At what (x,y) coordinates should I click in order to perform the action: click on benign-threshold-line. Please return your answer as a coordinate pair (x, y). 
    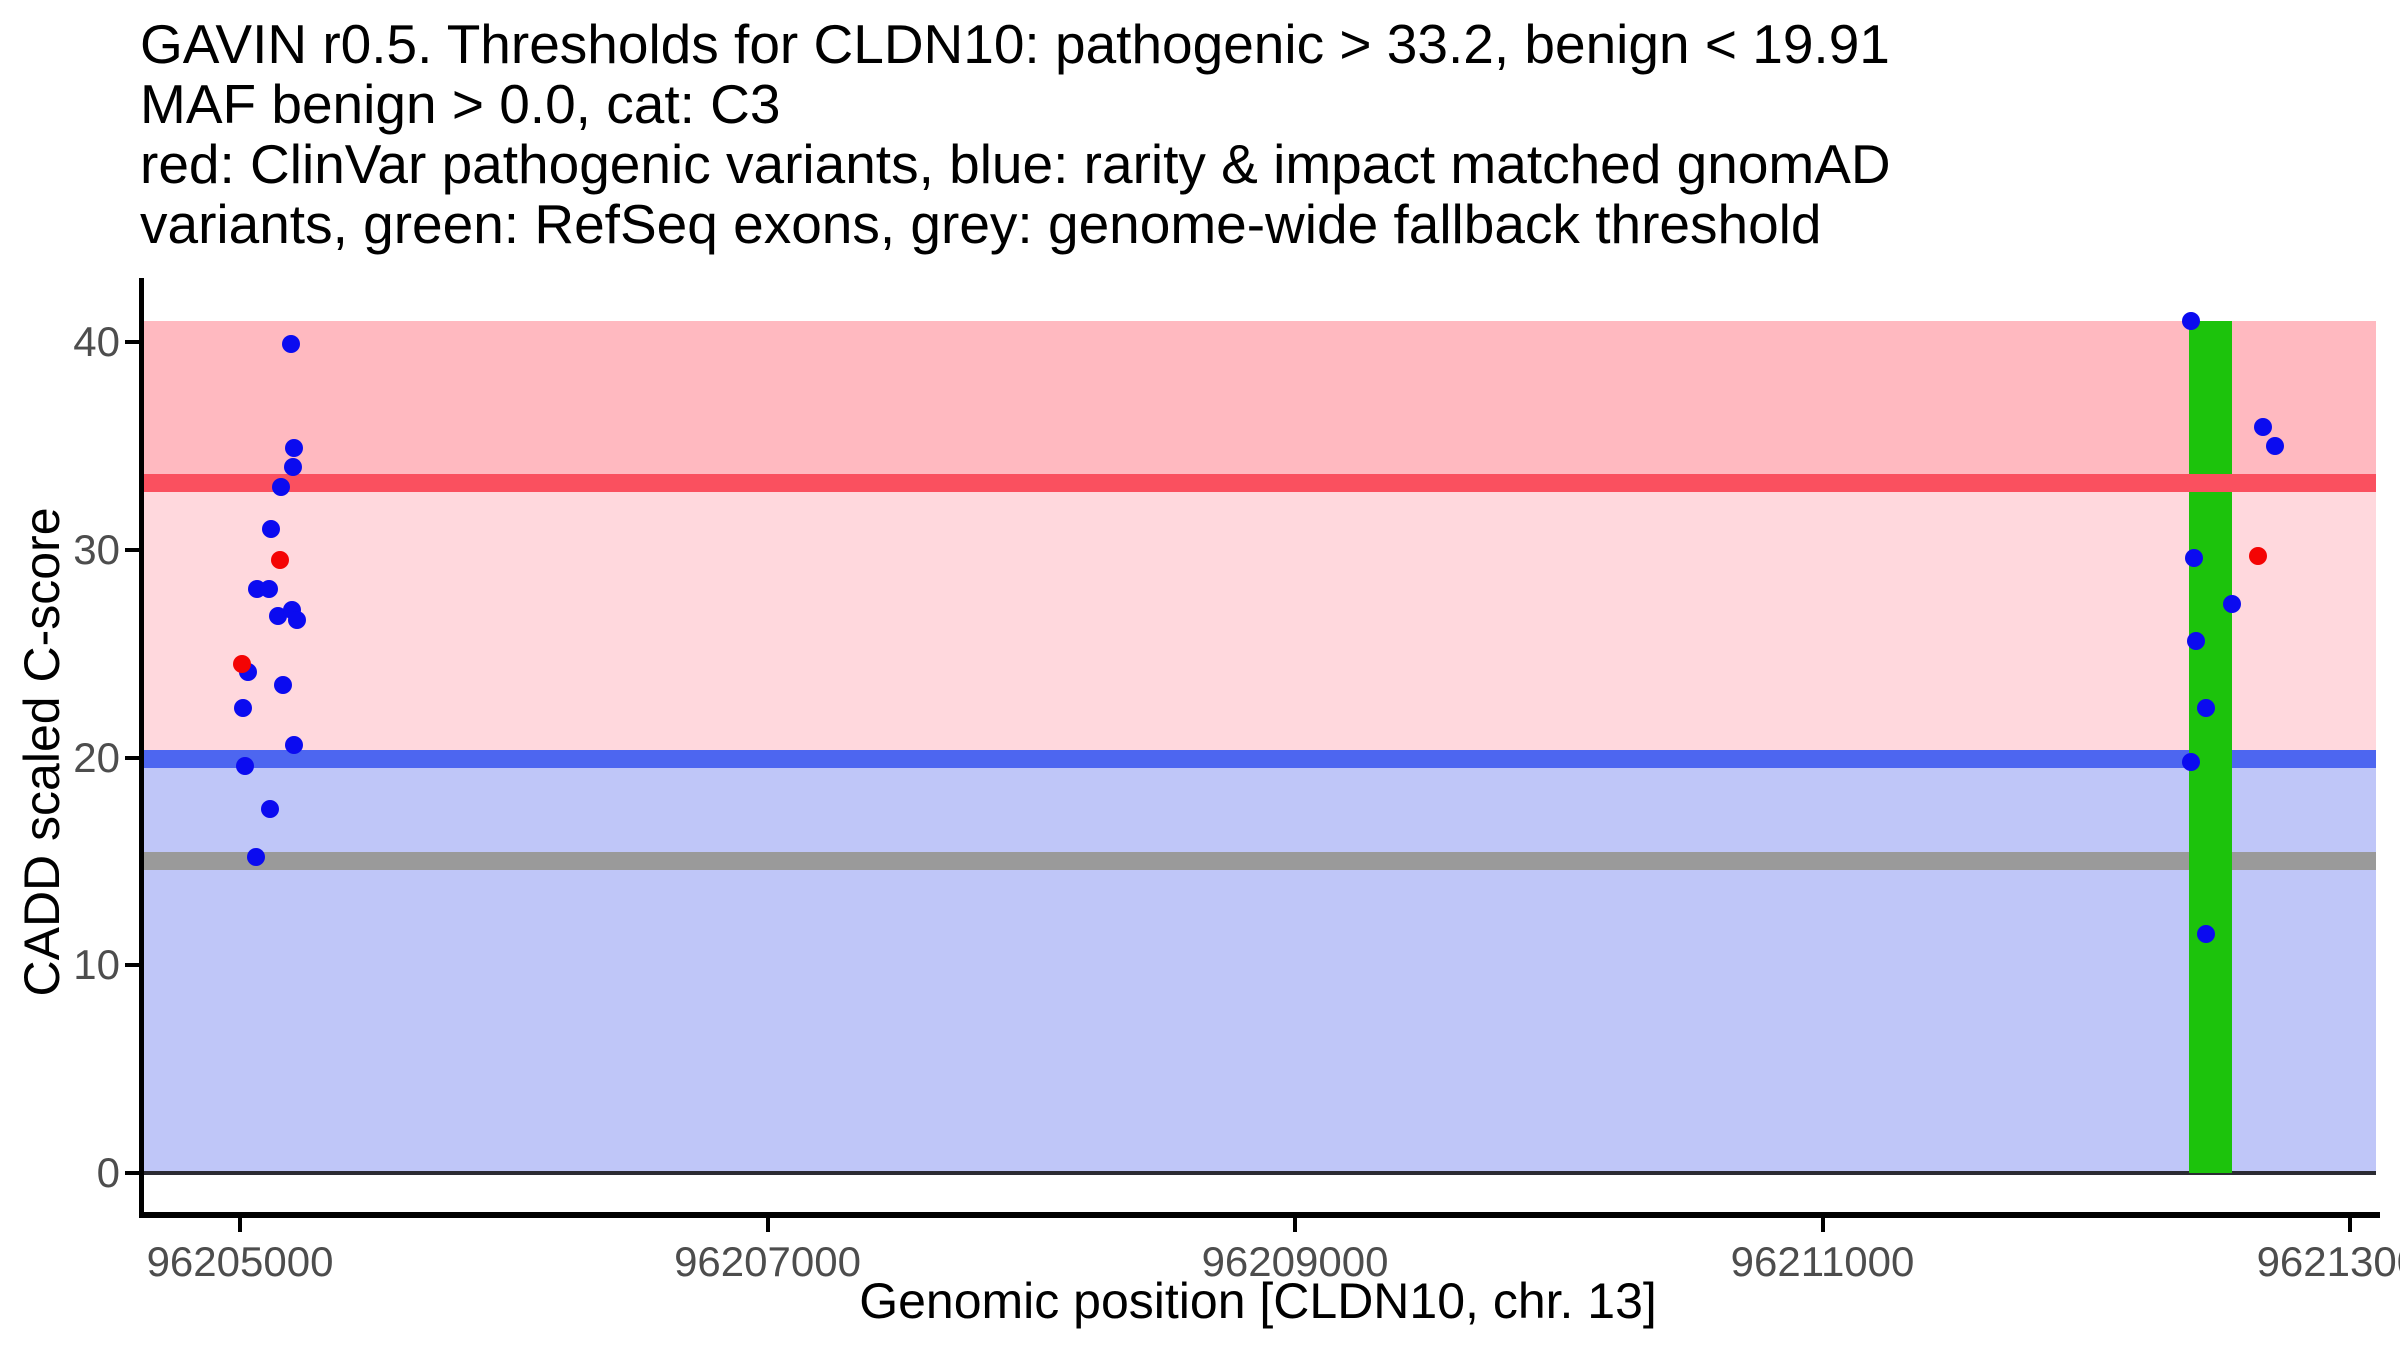
    Looking at the image, I should click on (1259, 759).